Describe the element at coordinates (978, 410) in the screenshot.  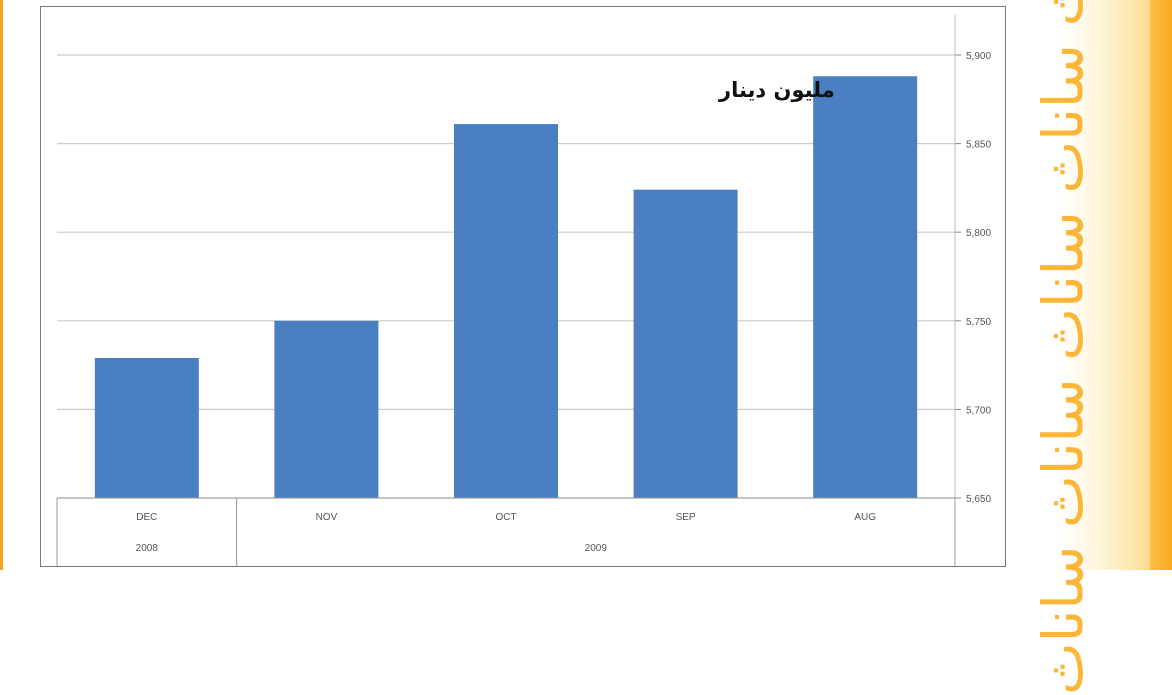
I see `y-tick-label: 5,700` at that location.